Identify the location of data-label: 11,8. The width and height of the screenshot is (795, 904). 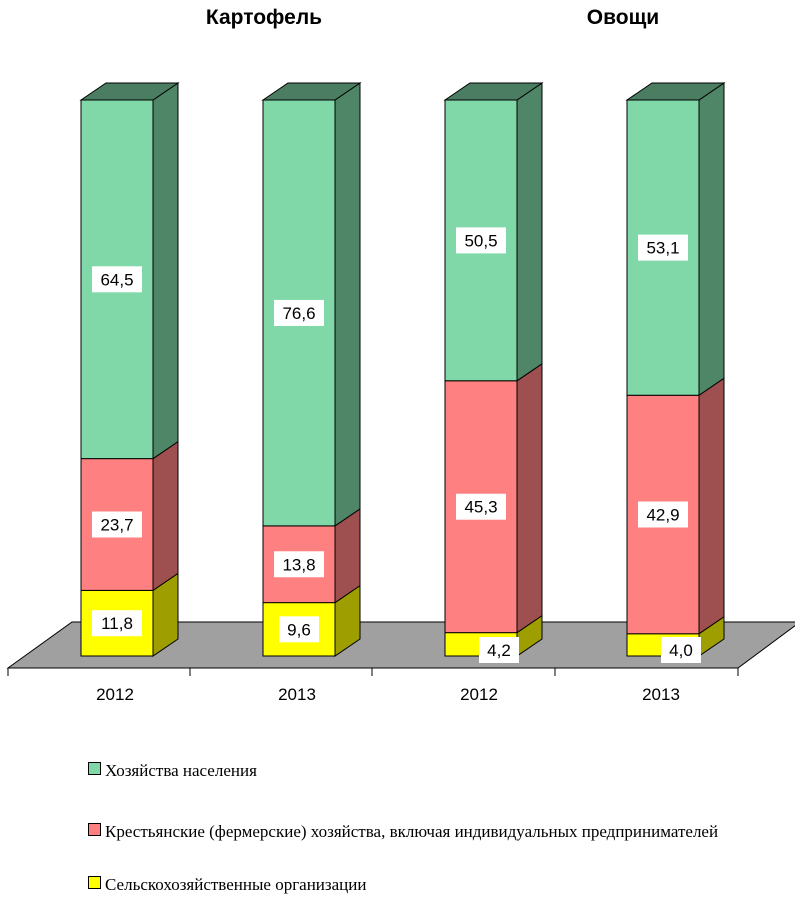
(117, 623).